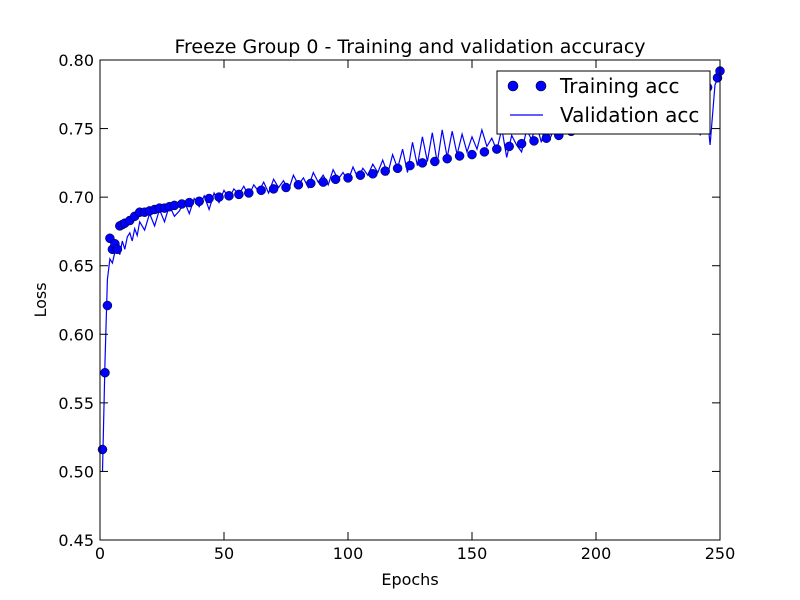  I want to click on legend-box, so click(603, 102).